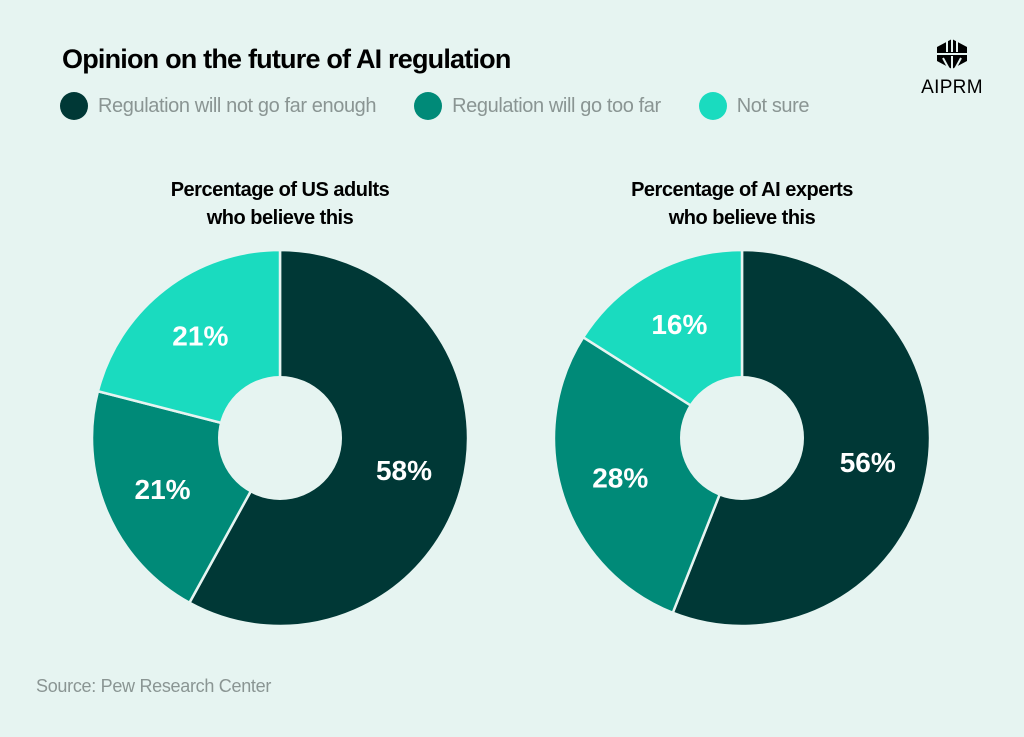 The width and height of the screenshot is (1024, 737). Describe the element at coordinates (280, 204) in the screenshot. I see `pie-title-us-adults: Percentage of US adults who believe this` at that location.